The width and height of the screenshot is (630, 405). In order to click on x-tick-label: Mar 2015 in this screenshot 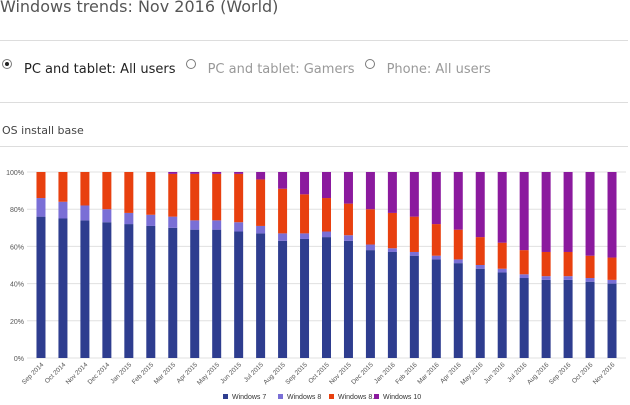, I will do `click(165, 373)`.